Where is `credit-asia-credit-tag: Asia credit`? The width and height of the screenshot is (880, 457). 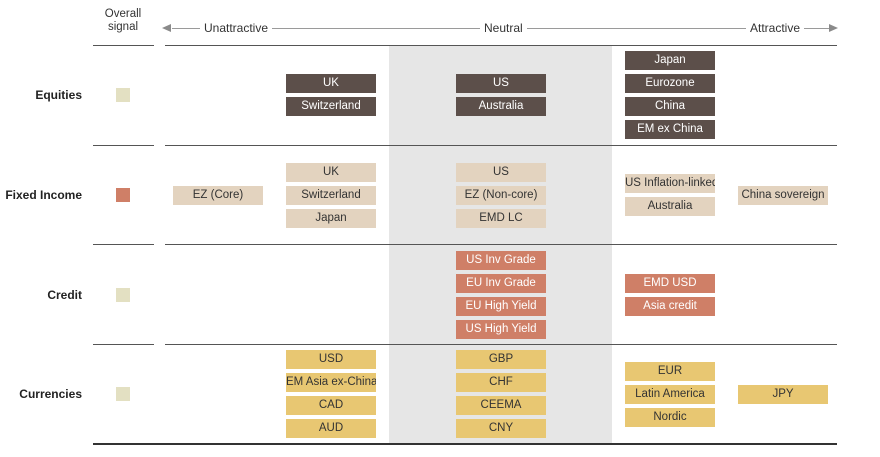 credit-asia-credit-tag: Asia credit is located at coordinates (670, 306).